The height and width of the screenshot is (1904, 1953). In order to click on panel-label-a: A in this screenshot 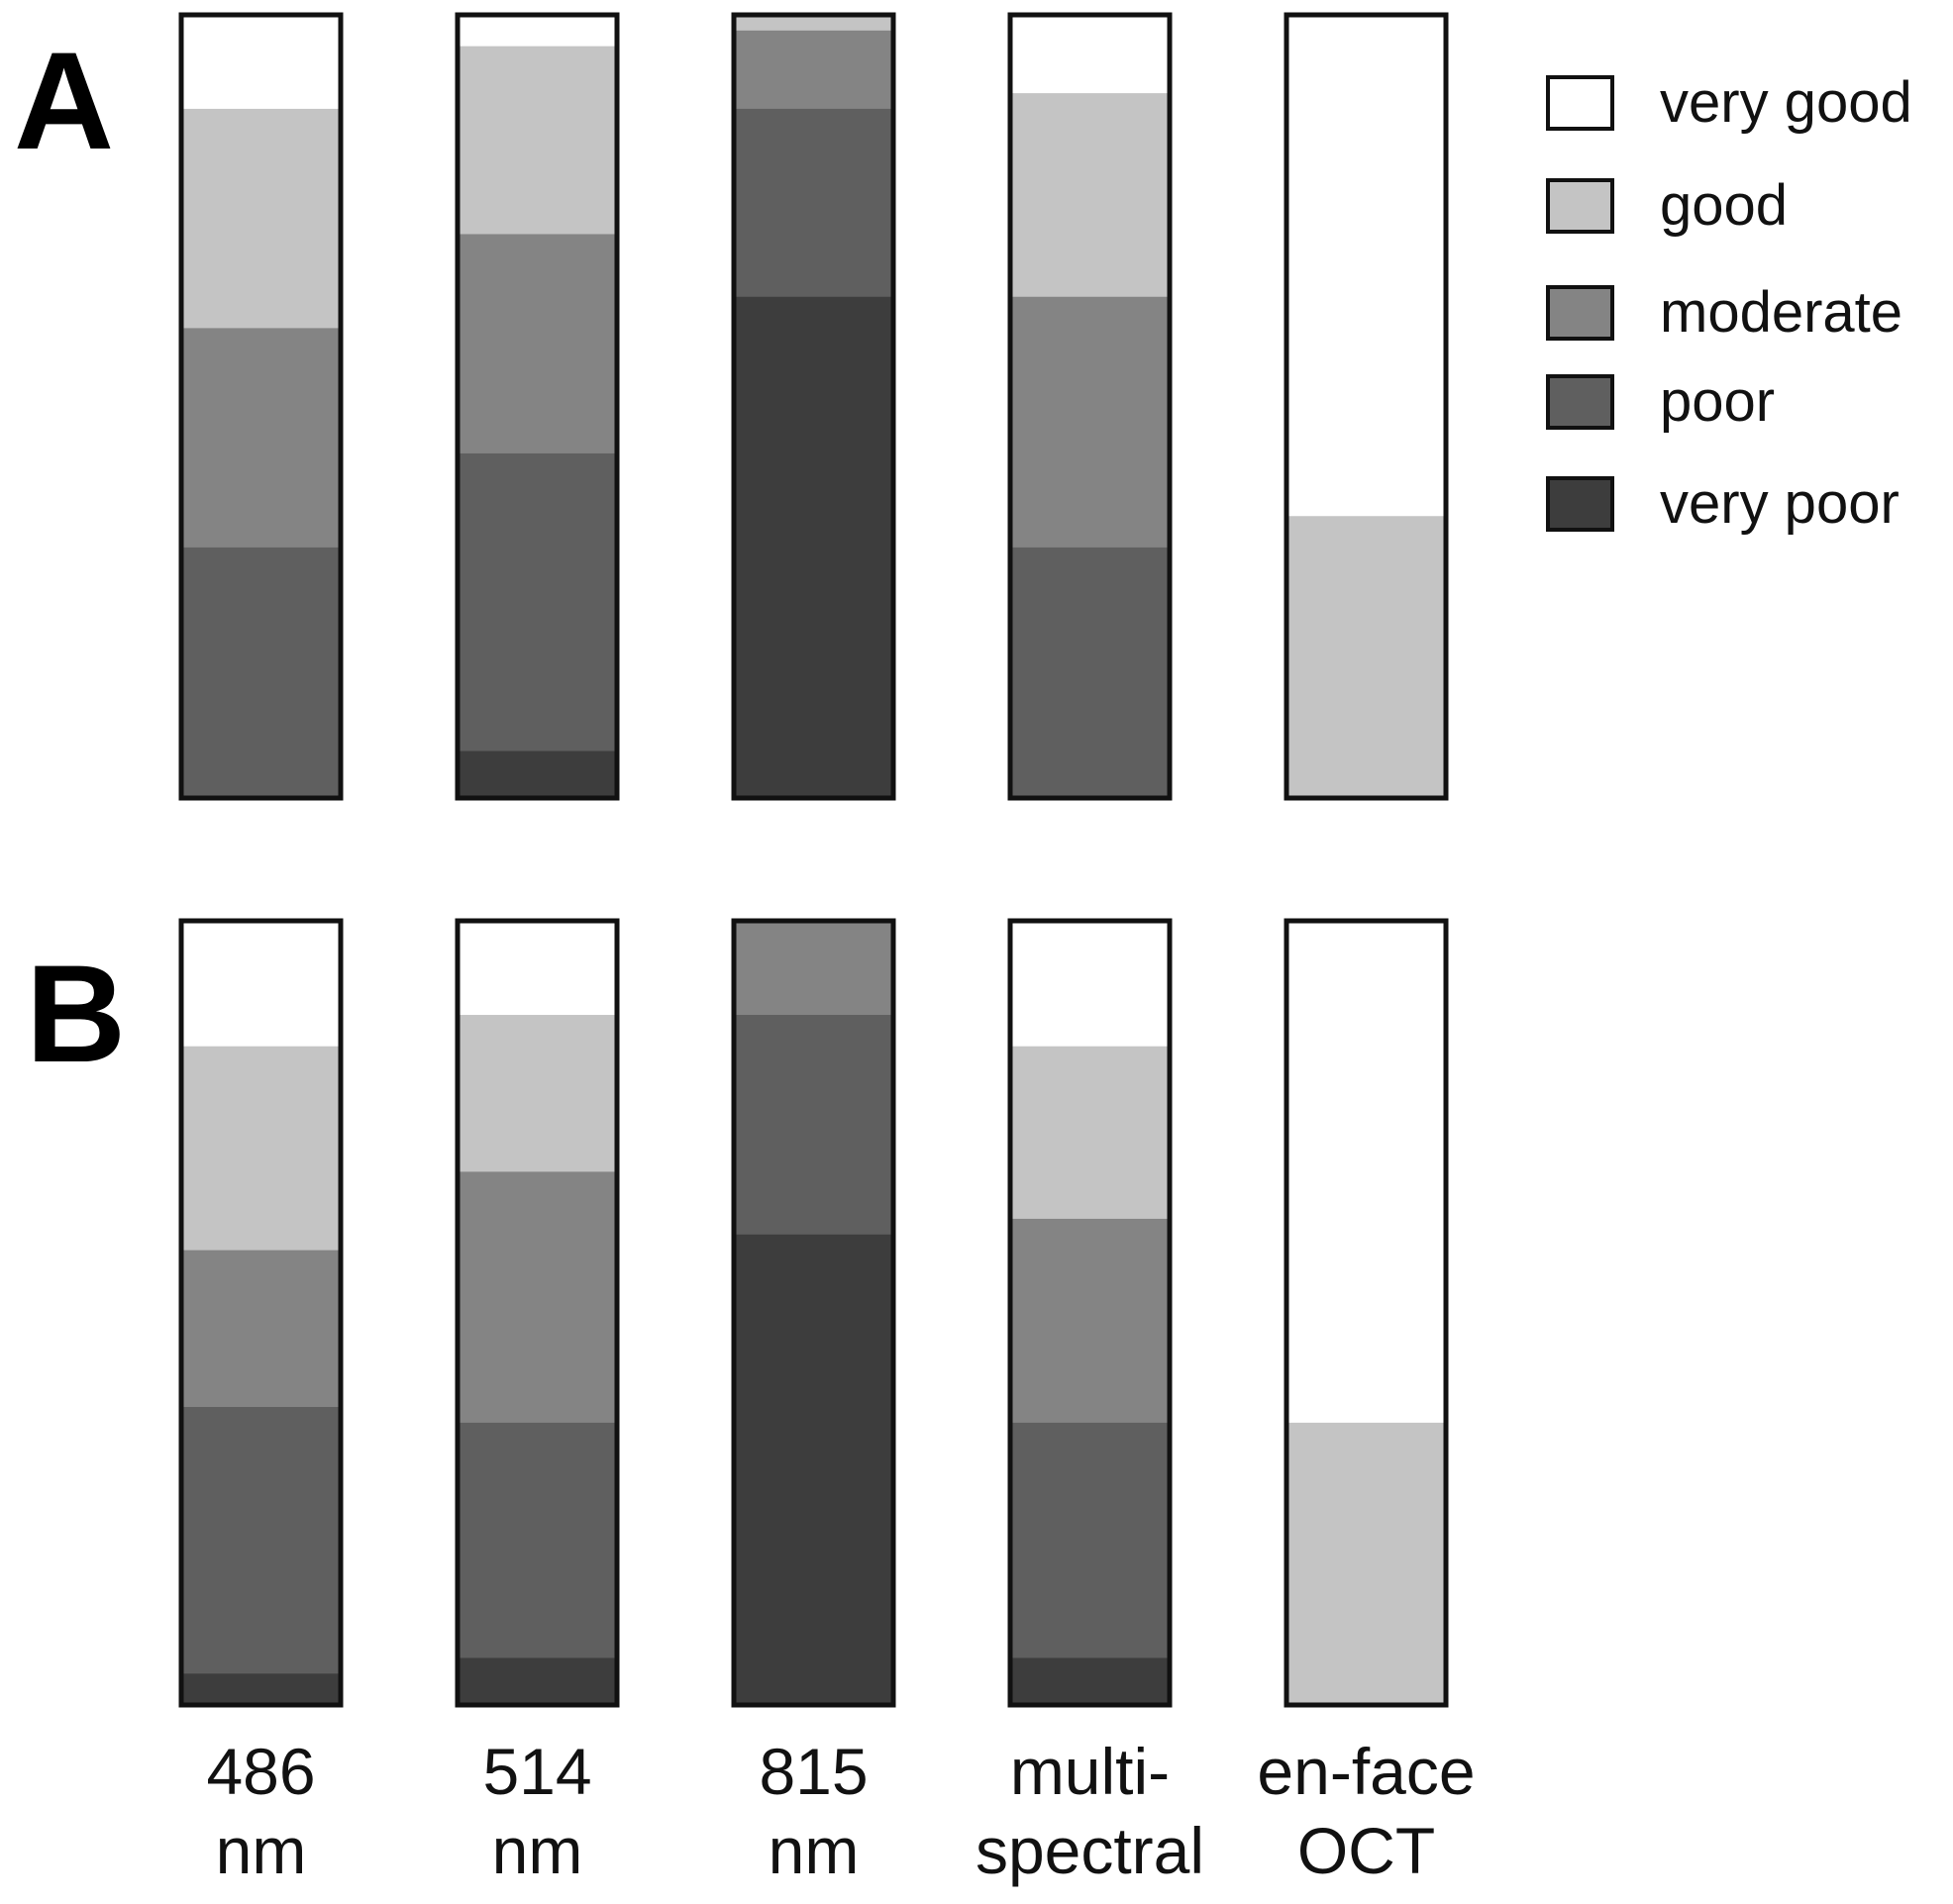, I will do `click(64, 100)`.